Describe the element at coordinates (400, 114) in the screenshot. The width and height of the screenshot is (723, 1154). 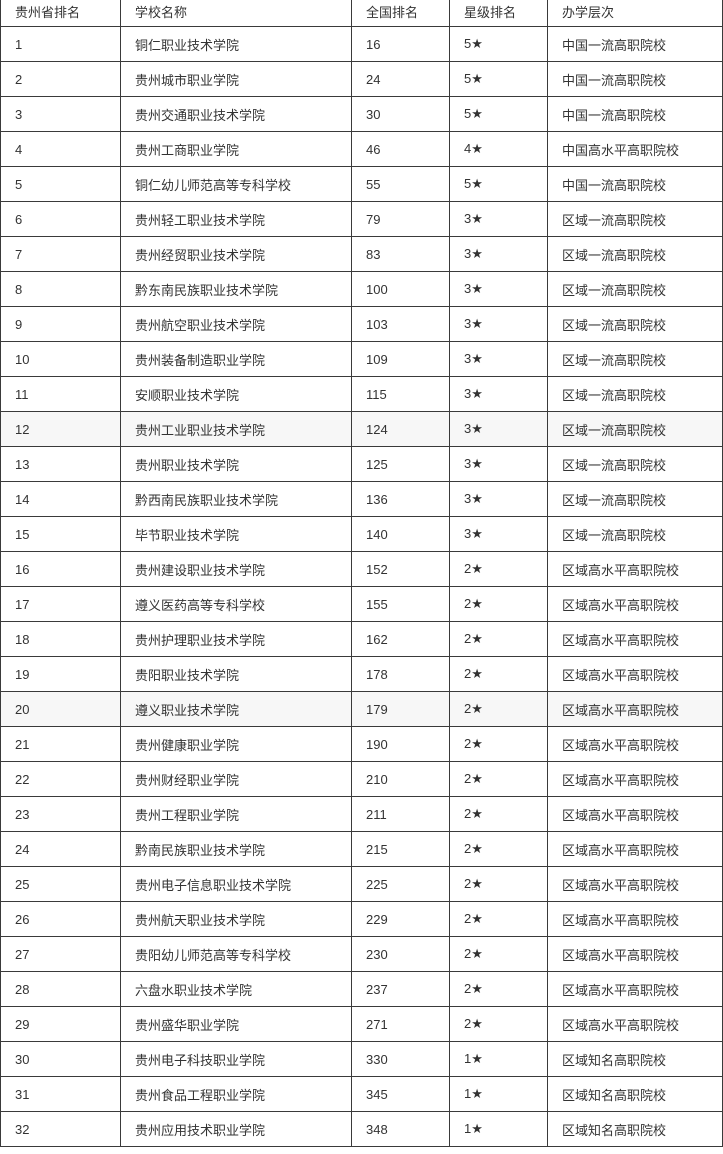
I see `cell-national-rank: 30` at that location.